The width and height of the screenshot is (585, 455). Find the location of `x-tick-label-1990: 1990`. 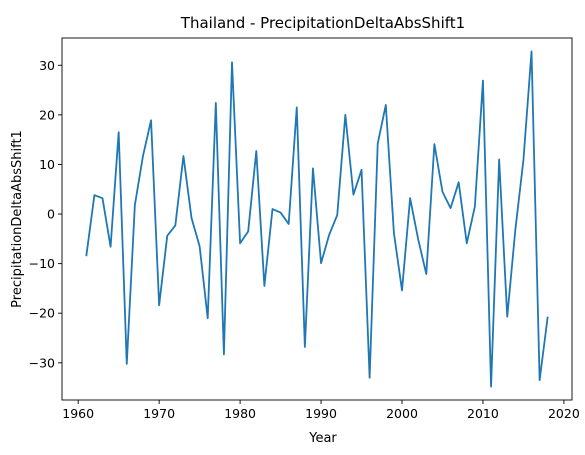

x-tick-label-1990: 1990 is located at coordinates (321, 413).